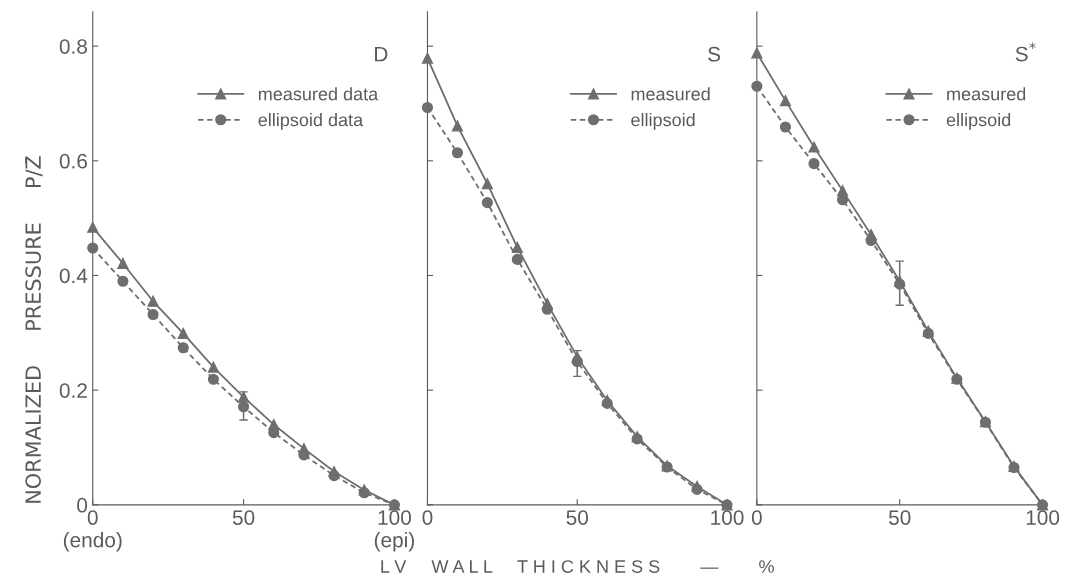 This screenshot has height=587, width=1066. What do you see at coordinates (73, 161) in the screenshot?
I see `y-tick-label: 0.6` at bounding box center [73, 161].